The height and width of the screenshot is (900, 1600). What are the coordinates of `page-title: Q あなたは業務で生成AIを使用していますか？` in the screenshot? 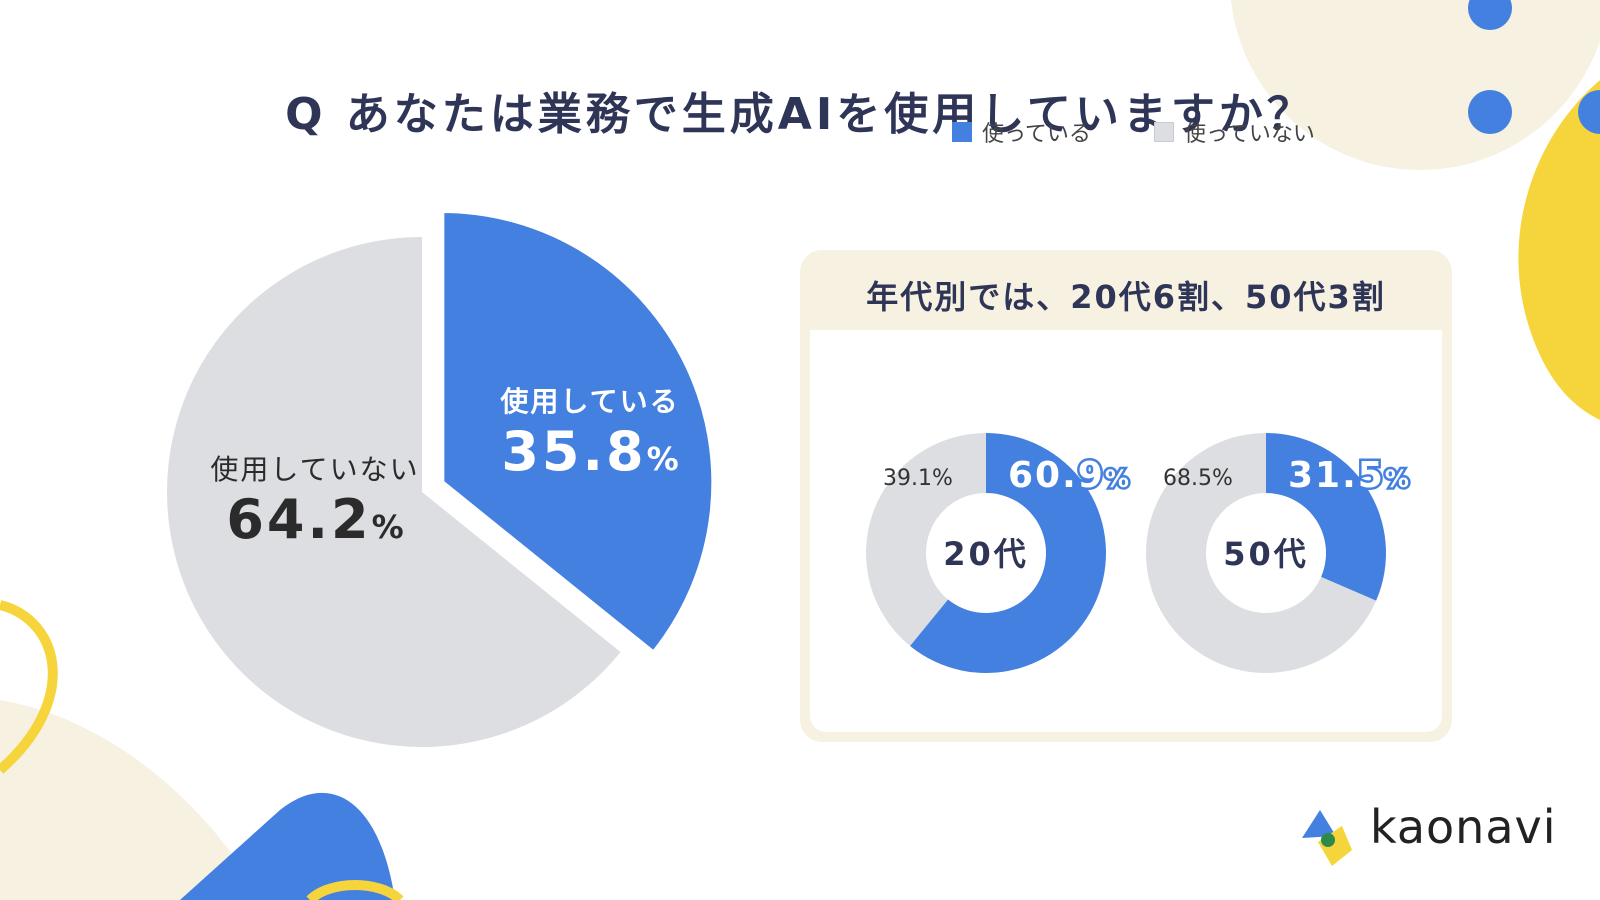 It's located at (800, 114).